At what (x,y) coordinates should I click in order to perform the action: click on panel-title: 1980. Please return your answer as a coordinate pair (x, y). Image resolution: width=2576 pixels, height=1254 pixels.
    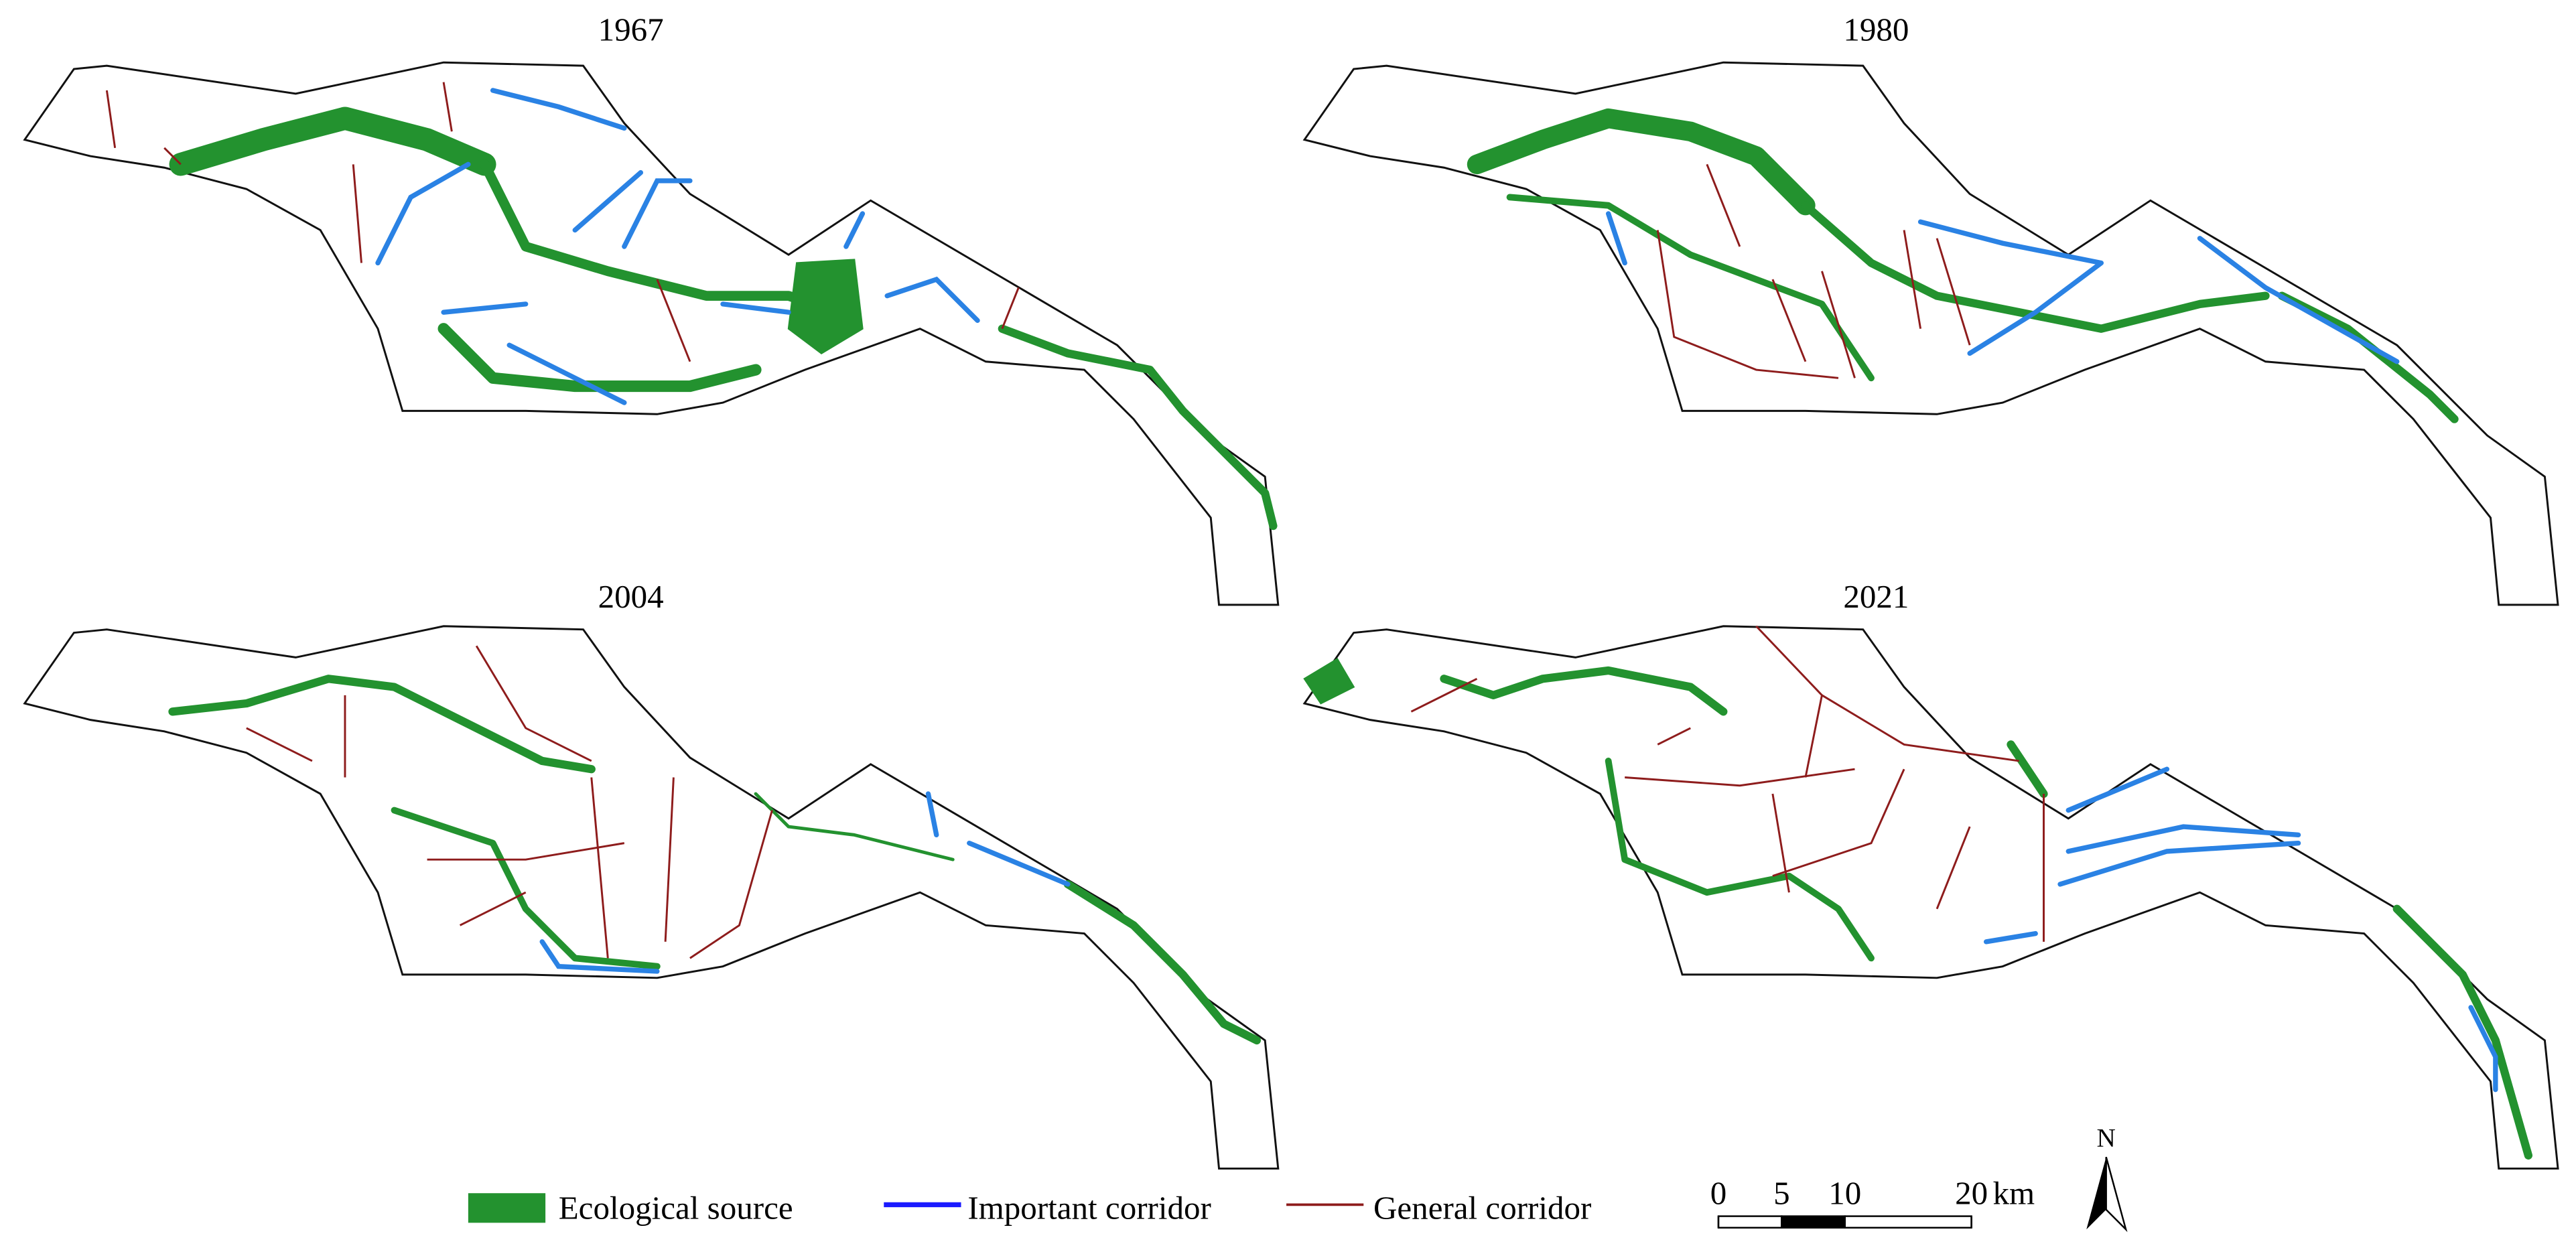
    Looking at the image, I should click on (1876, 29).